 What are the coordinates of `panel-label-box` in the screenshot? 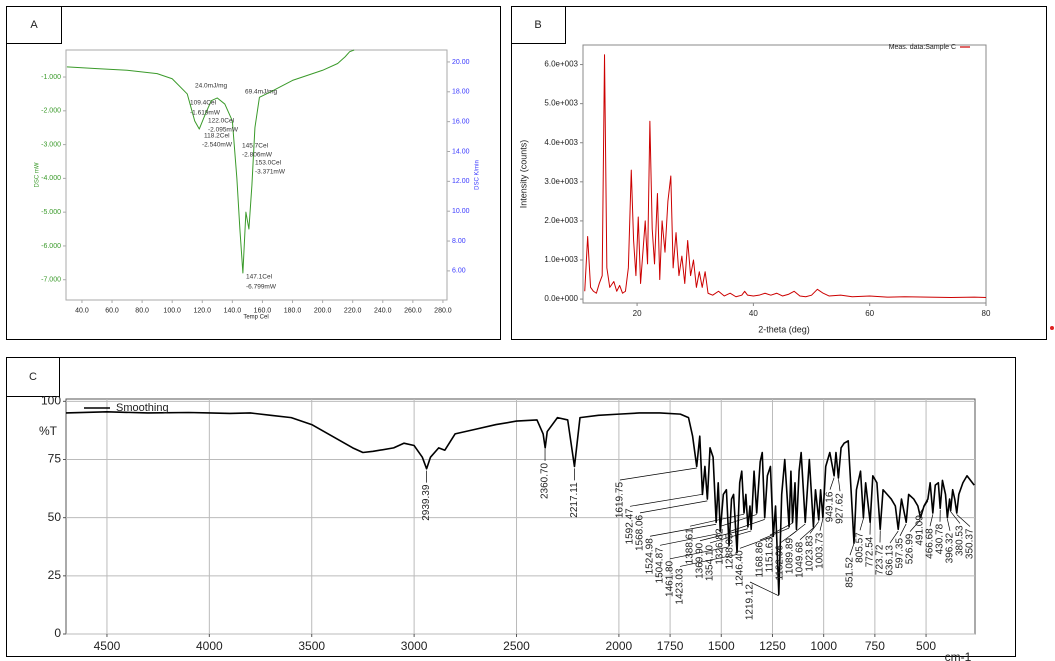 It's located at (34, 25).